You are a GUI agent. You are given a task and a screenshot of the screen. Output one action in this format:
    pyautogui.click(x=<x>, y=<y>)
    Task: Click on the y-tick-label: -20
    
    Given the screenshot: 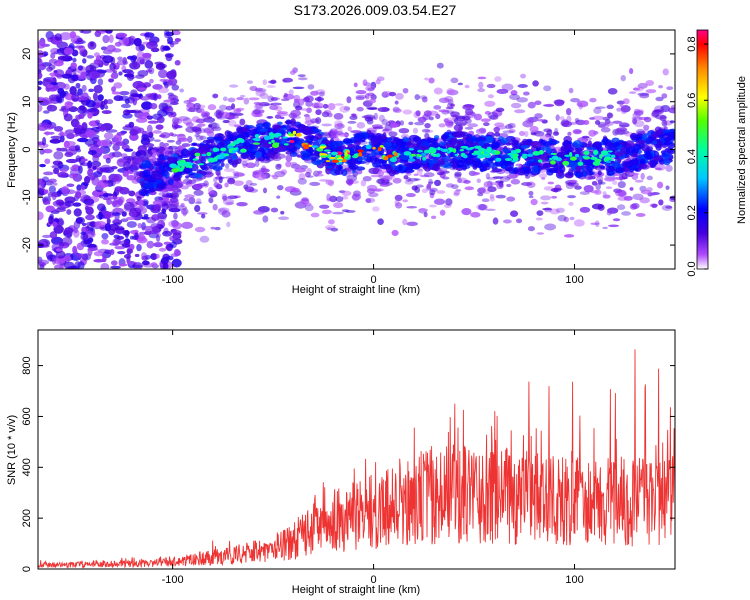 What is the action you would take?
    pyautogui.click(x=27, y=245)
    